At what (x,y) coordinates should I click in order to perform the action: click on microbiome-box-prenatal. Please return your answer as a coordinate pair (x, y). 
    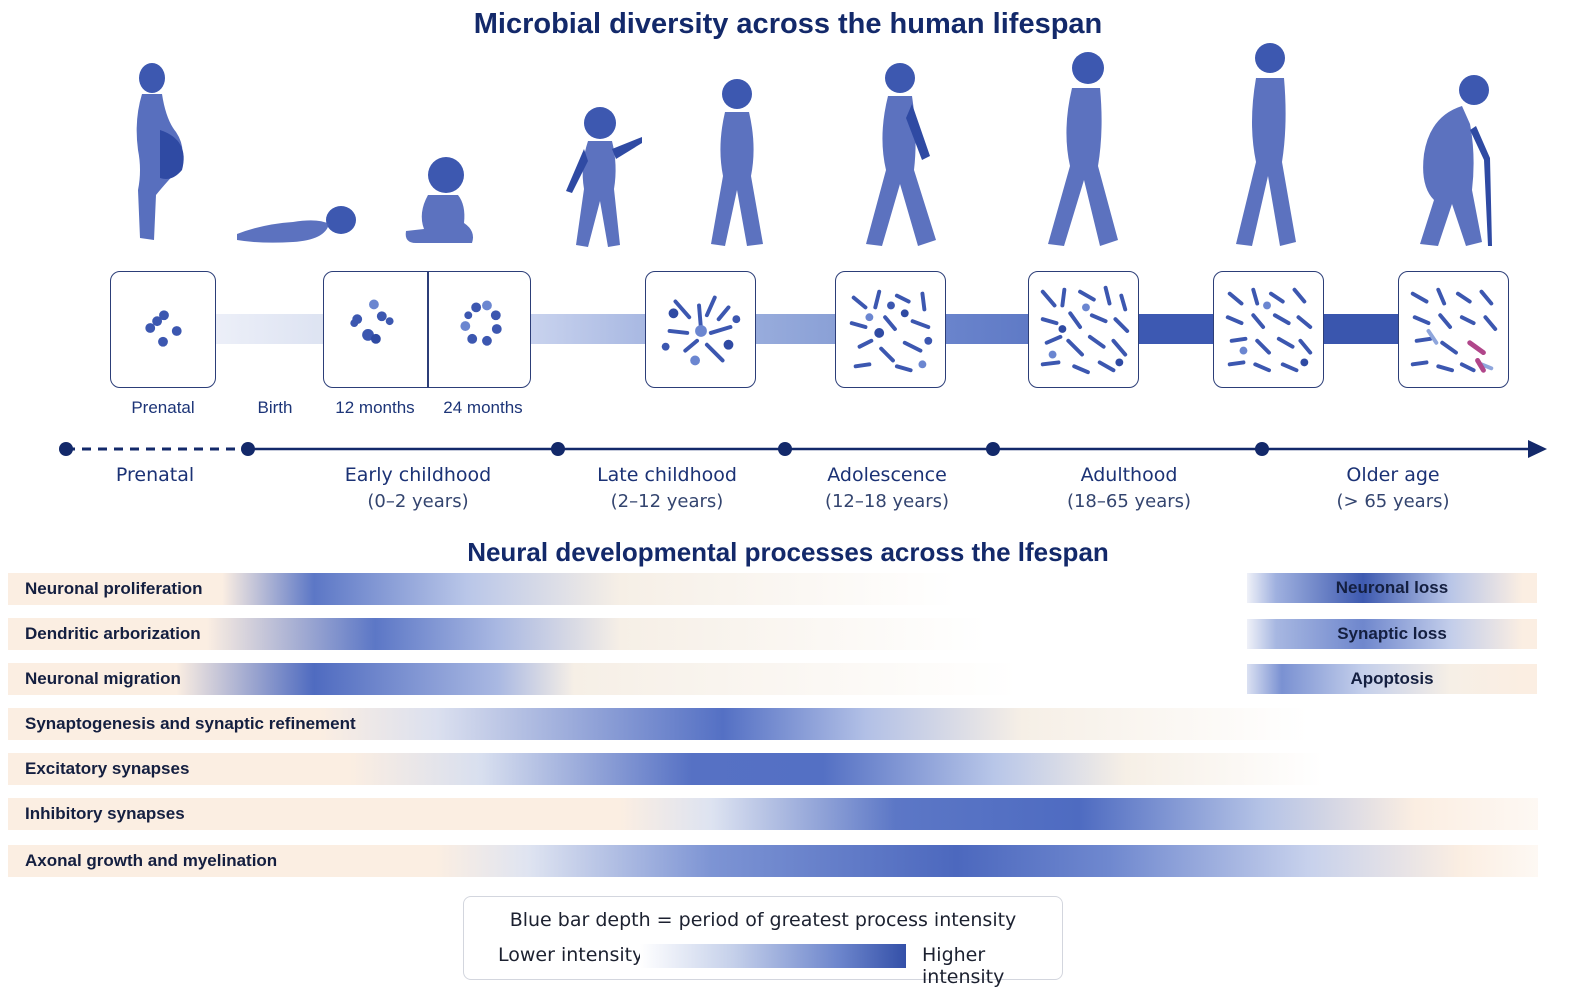
    Looking at the image, I should click on (163, 329).